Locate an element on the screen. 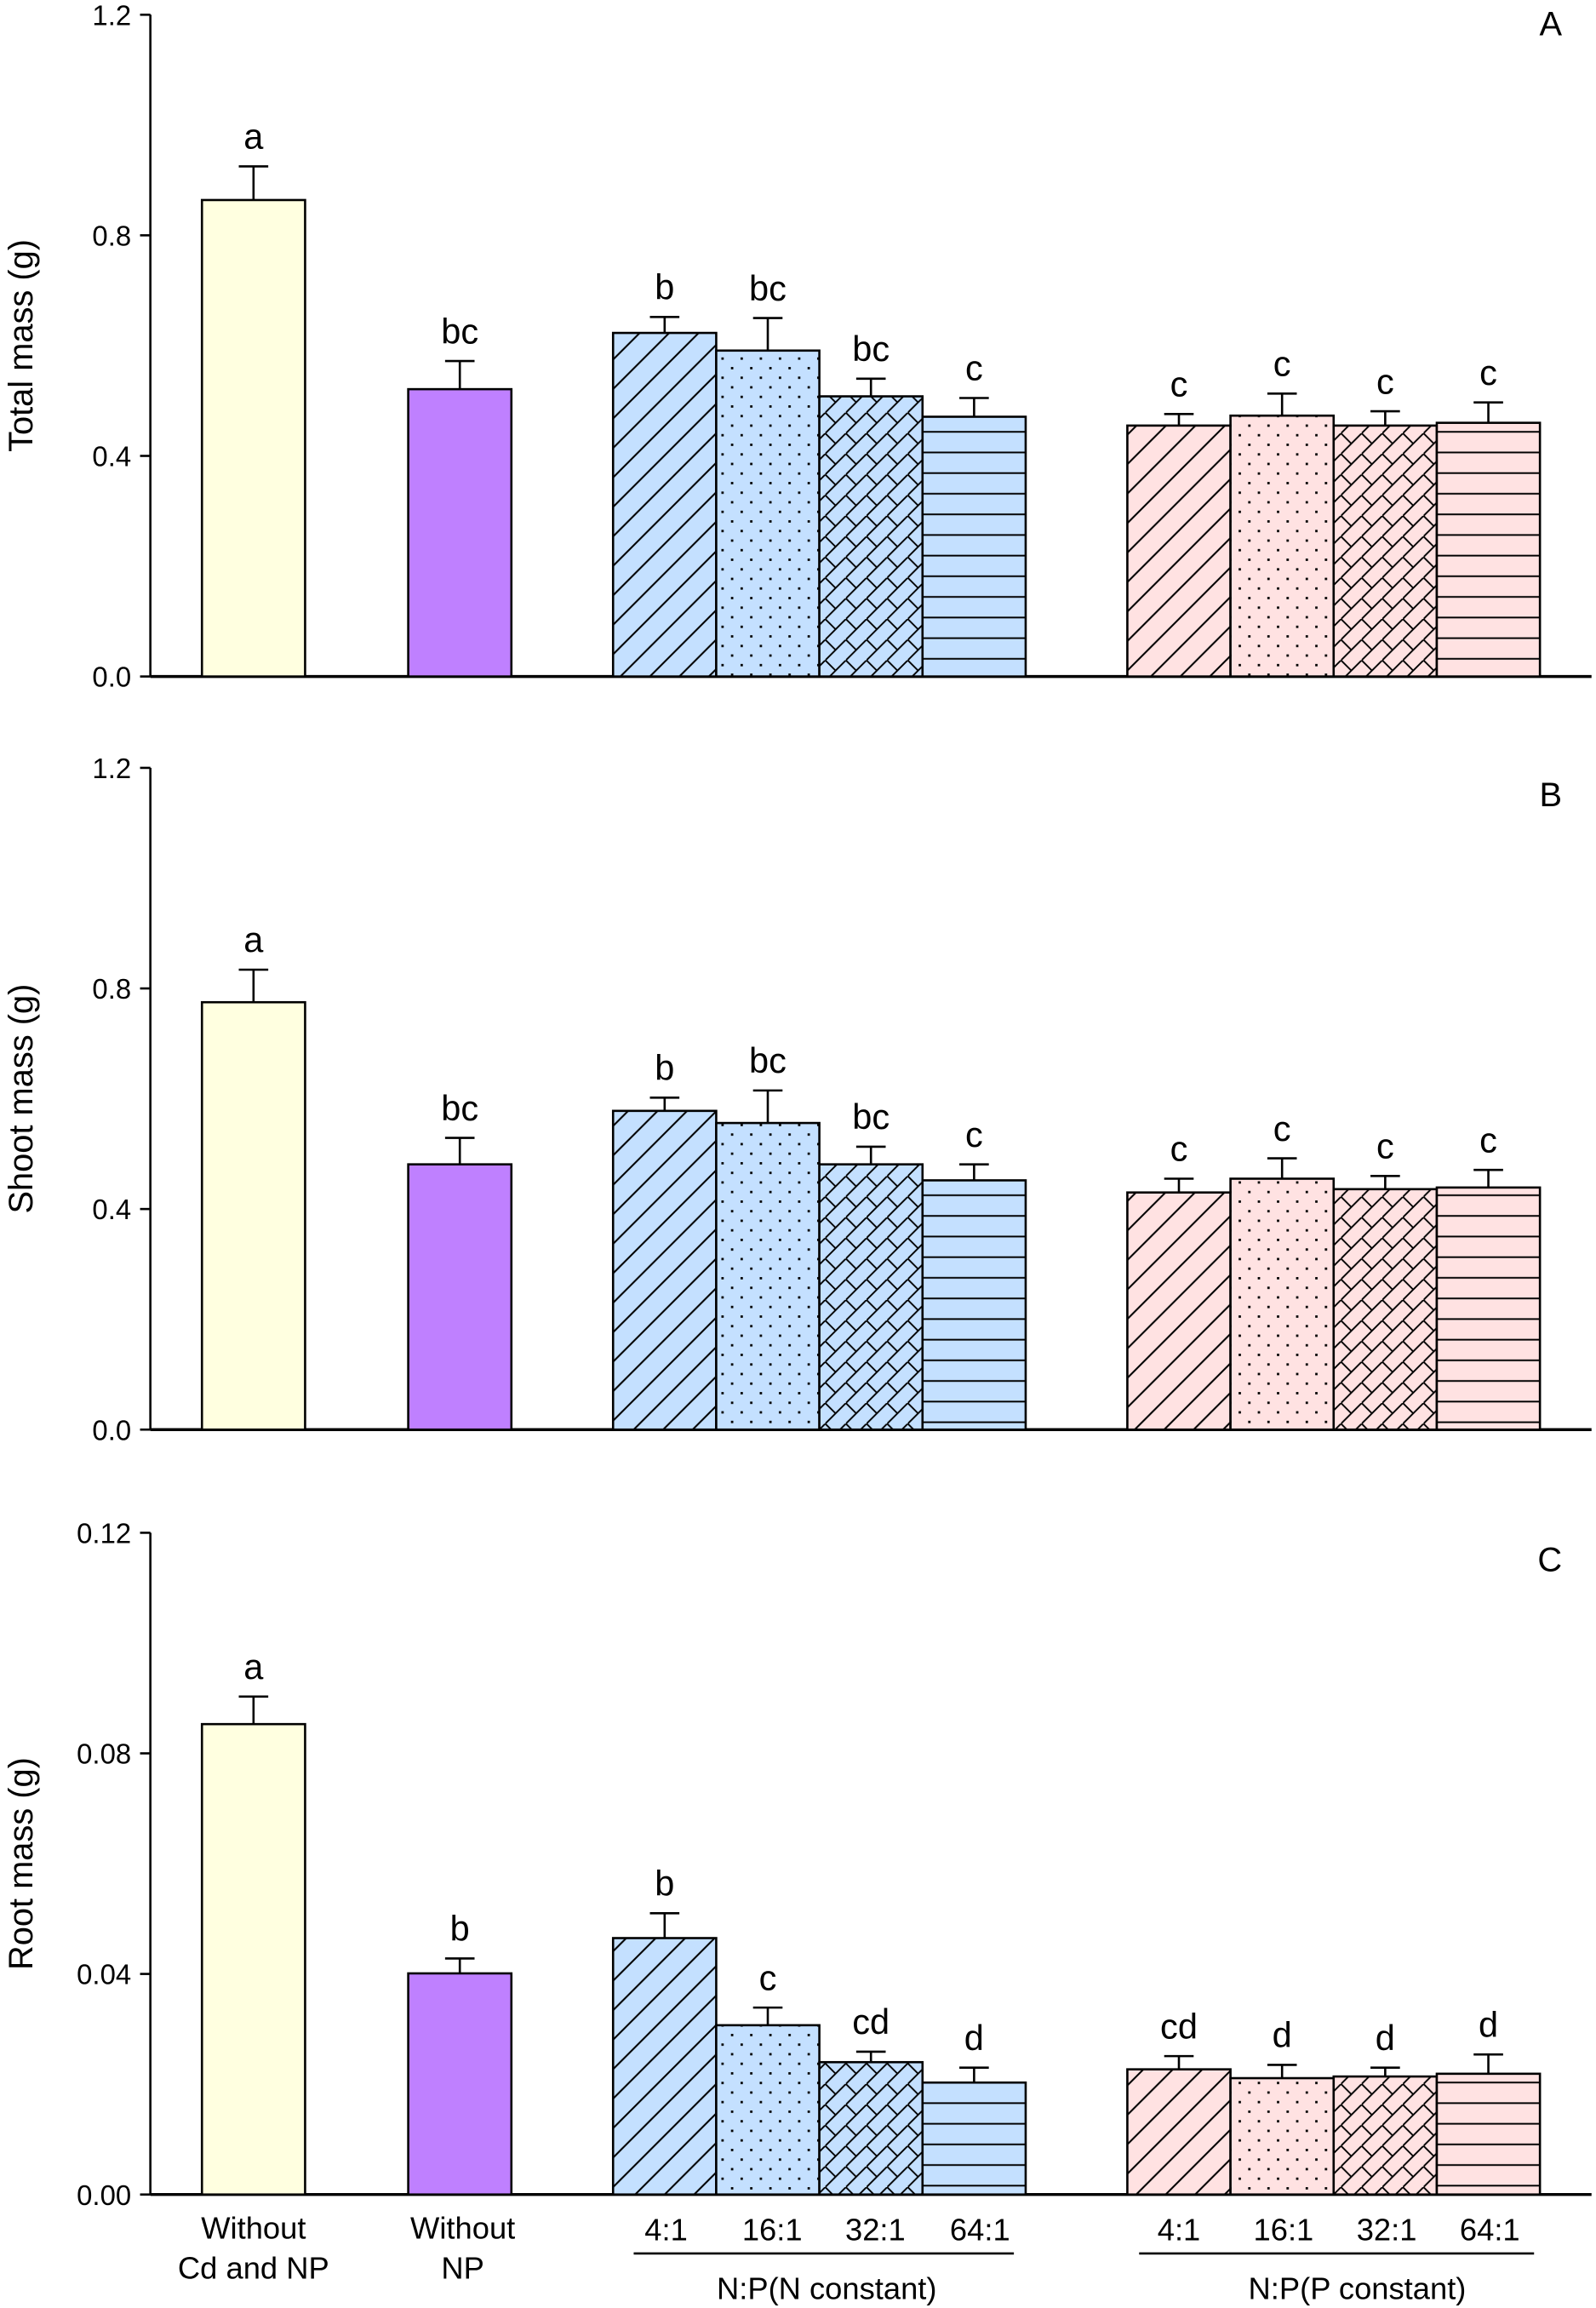 The width and height of the screenshot is (1596, 2308). y-axis-label: Root mass (g) is located at coordinates (21, 1864).